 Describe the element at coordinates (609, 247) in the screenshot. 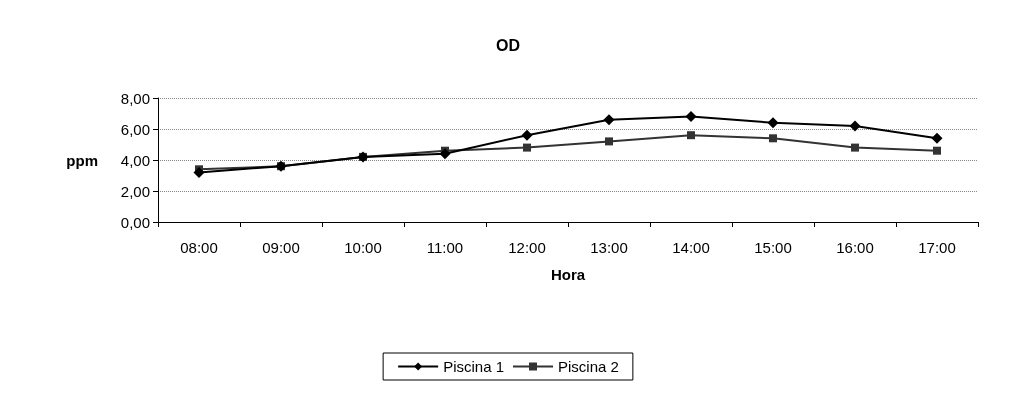

I see `x-tick-label: 13:00` at that location.